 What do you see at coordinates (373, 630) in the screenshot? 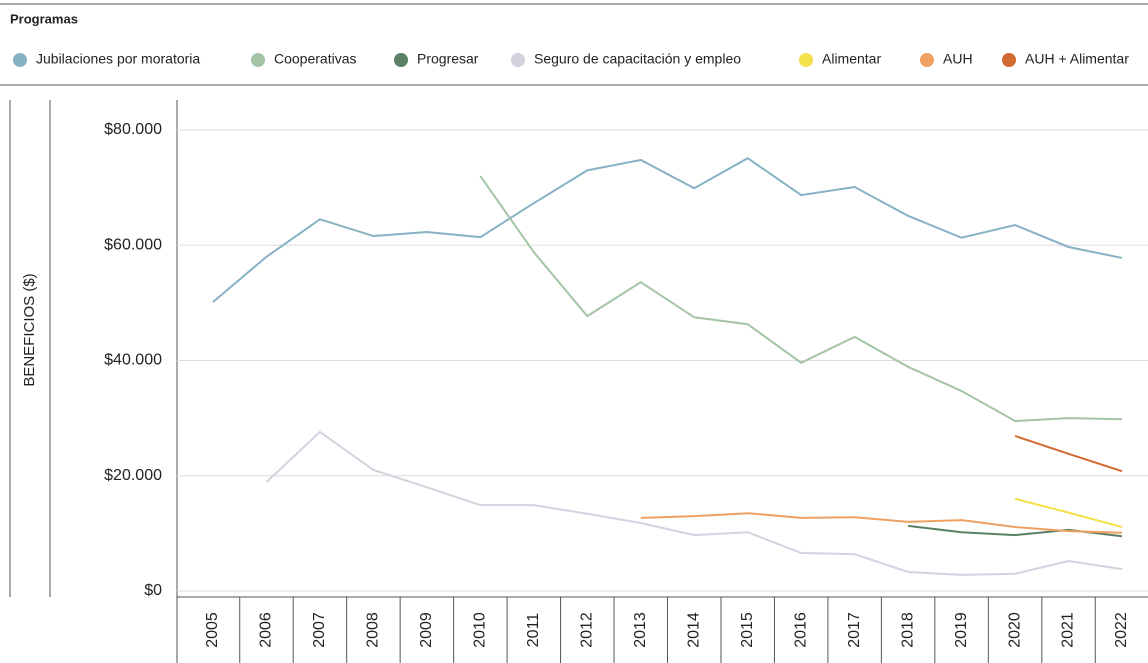
I see `x-tick-label: 2008` at bounding box center [373, 630].